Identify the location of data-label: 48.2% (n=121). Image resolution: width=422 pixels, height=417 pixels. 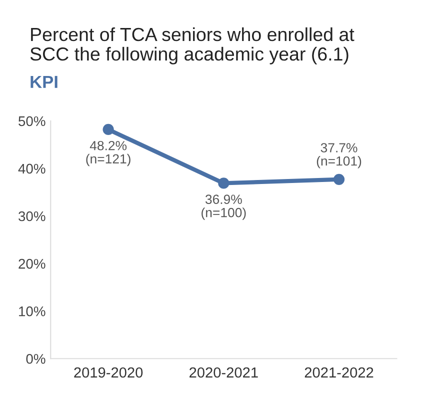
(108, 153).